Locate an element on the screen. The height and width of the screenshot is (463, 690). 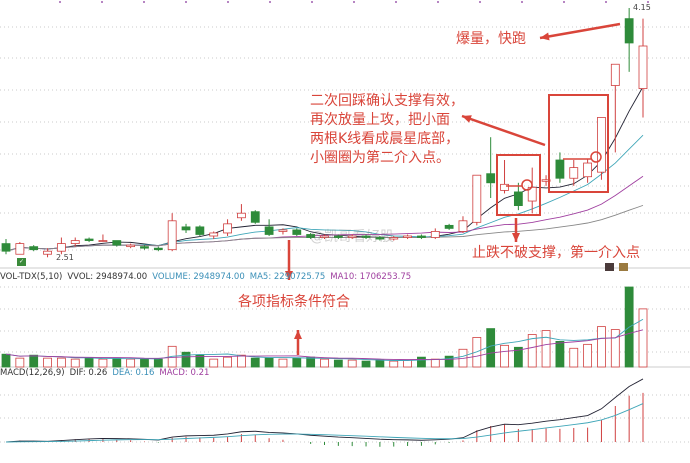
annotation-first-entry: 止跌不破支撑，第一介入点 is located at coordinates (556, 253).